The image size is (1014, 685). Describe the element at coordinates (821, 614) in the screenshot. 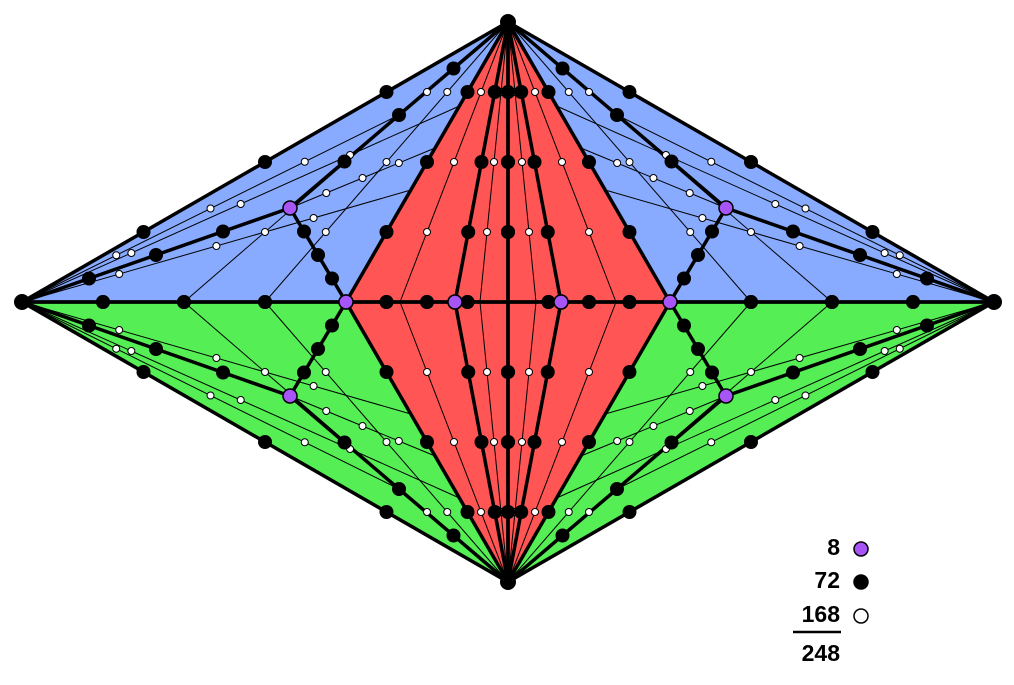

I see `legend-label: 168` at that location.